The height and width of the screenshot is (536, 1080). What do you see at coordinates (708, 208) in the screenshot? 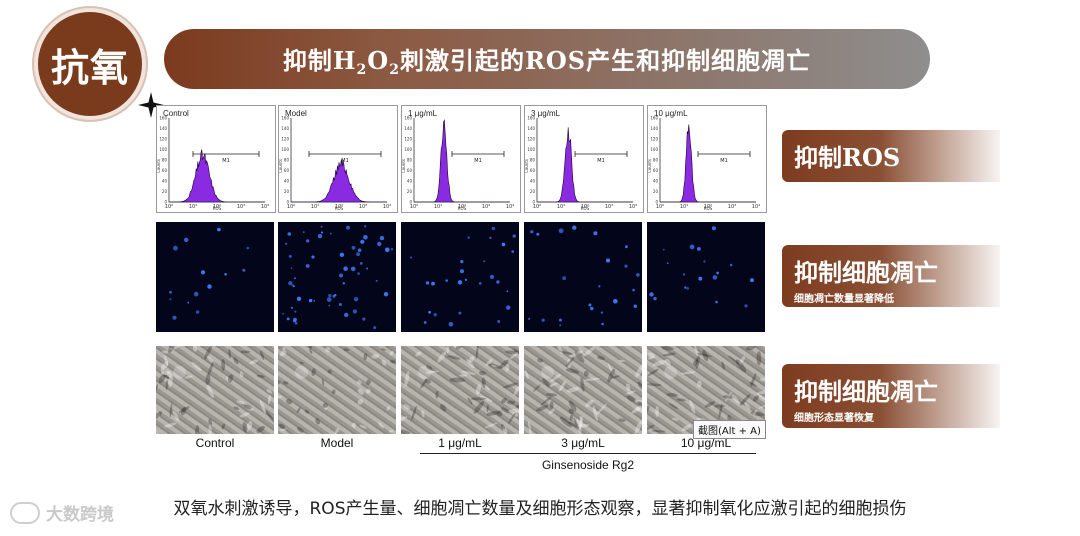
I see `x-axis-title: ROS` at bounding box center [708, 208].